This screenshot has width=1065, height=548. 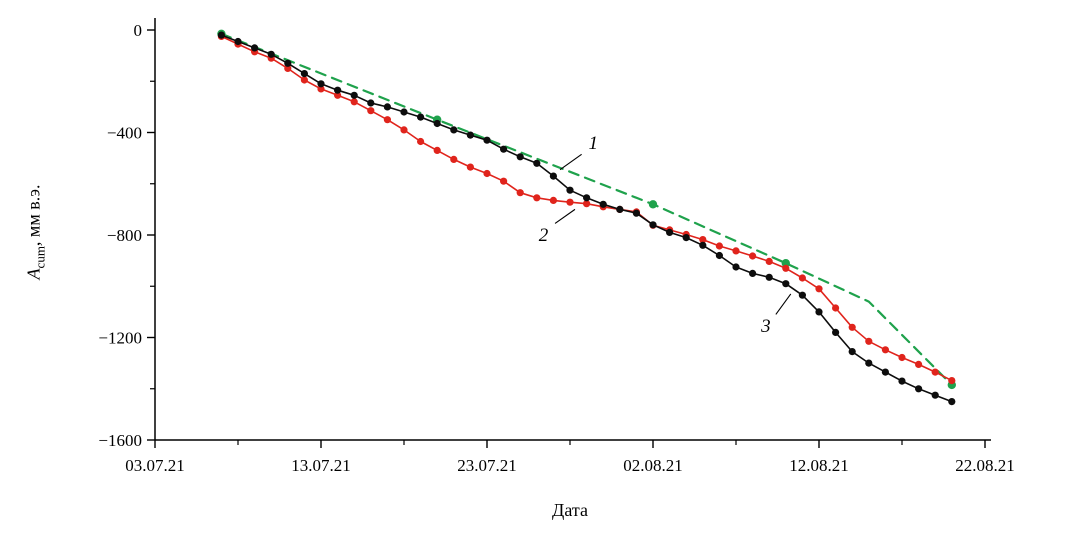 I want to click on y-axis-label: Acum, мм в.э., so click(x=36, y=232).